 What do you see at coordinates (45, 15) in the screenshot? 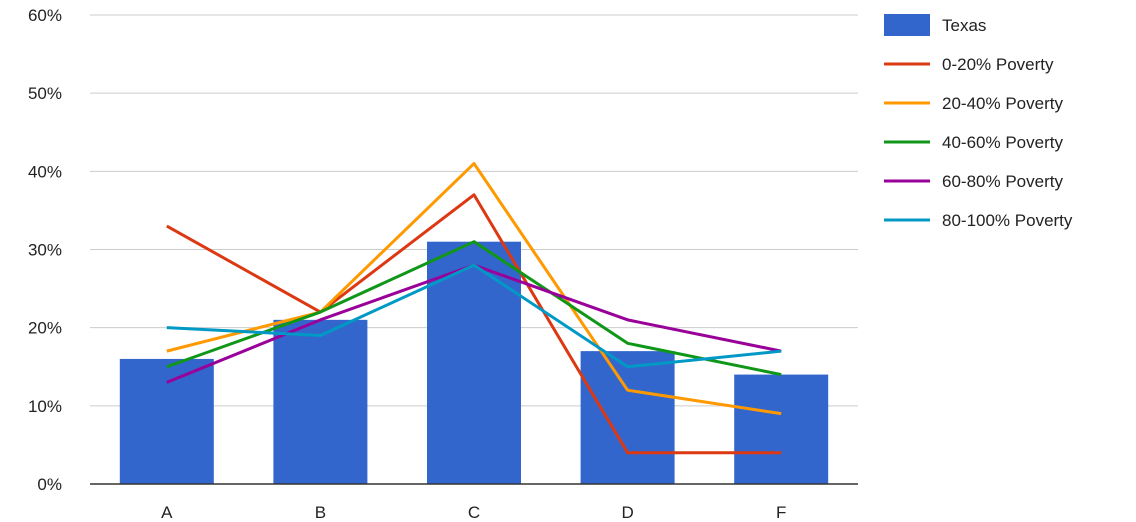
I see `y-tick-label: 60%` at bounding box center [45, 15].